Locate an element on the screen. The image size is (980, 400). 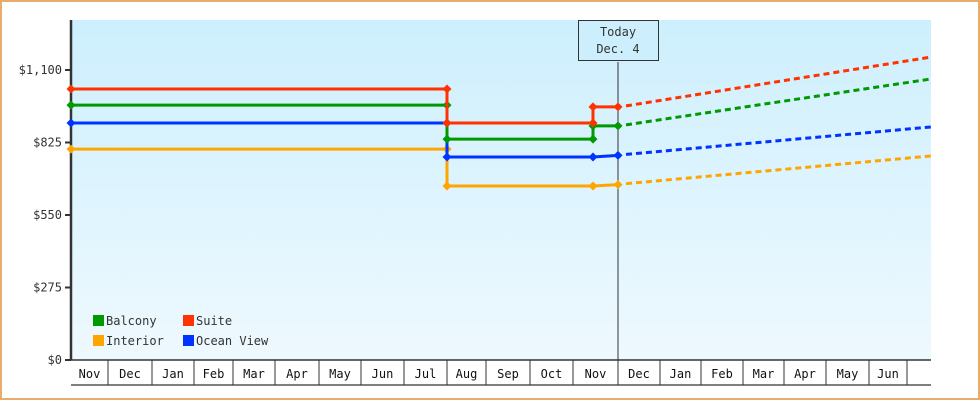
x-month-label: Oct is located at coordinates (552, 374).